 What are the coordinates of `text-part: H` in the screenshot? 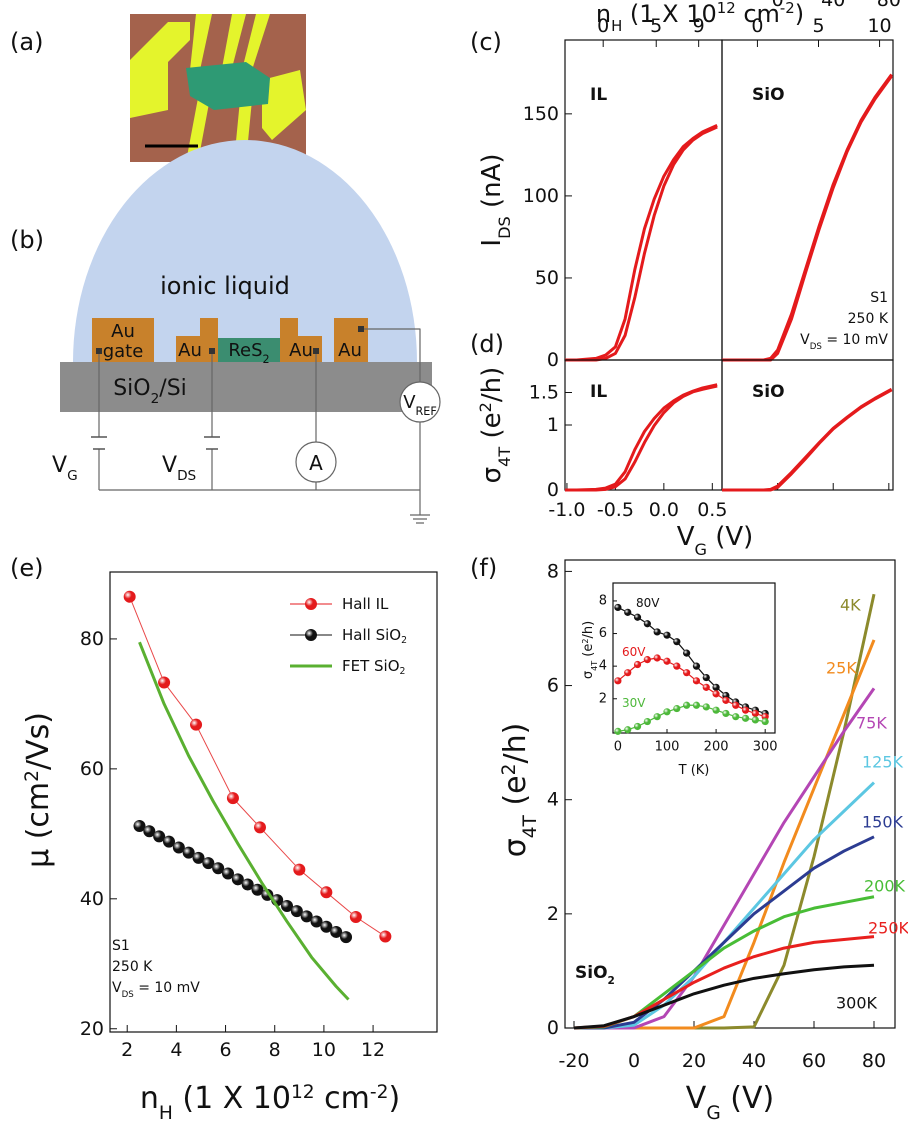 It's located at (166, 1113).